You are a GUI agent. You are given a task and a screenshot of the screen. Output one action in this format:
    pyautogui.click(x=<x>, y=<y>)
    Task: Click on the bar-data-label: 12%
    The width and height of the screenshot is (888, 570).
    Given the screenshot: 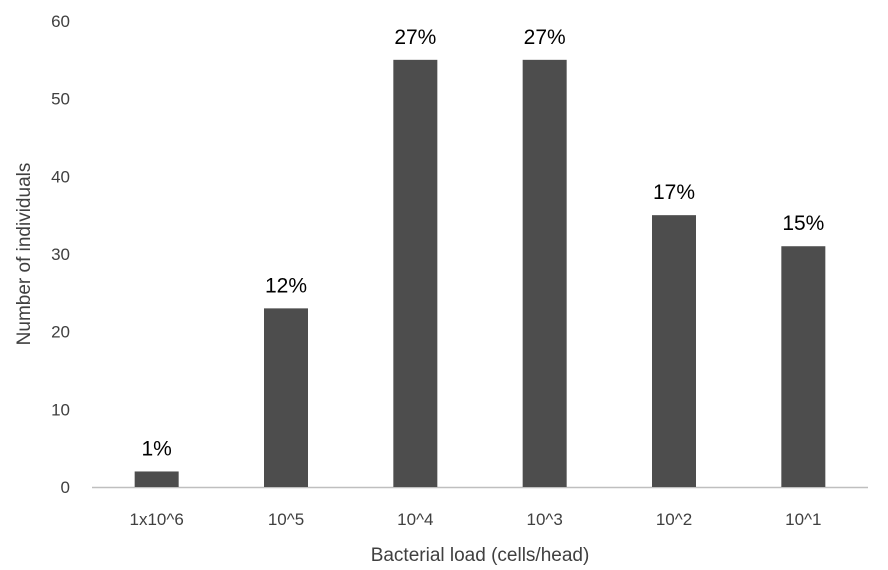 What is the action you would take?
    pyautogui.click(x=286, y=285)
    